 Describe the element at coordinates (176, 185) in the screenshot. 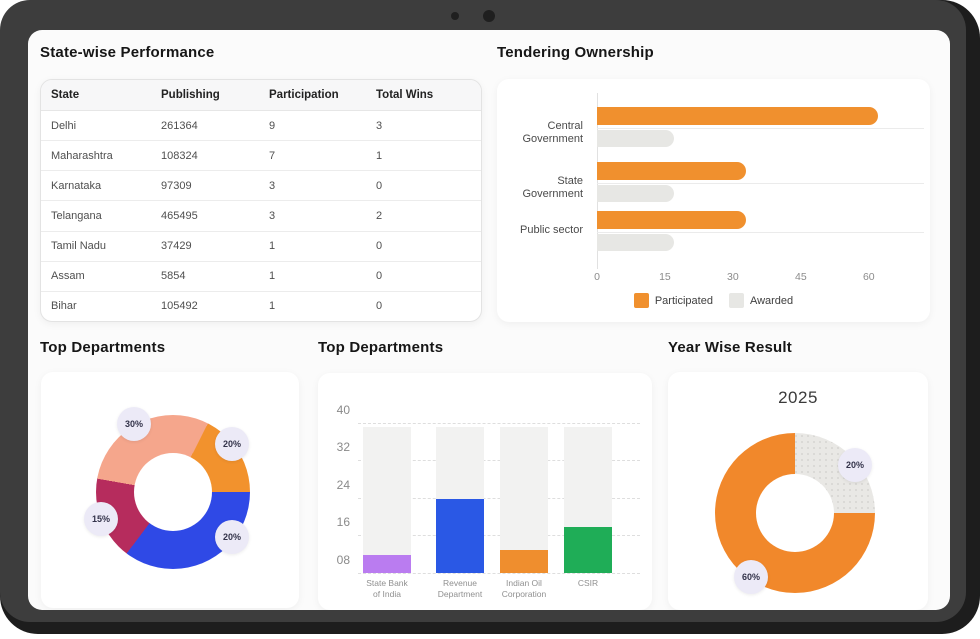

I see `table-cell: 97309` at that location.